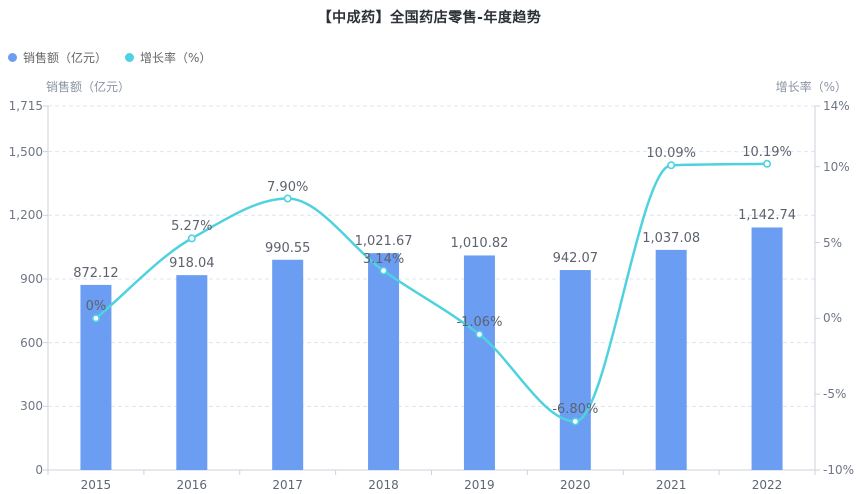 The image size is (859, 494). What do you see at coordinates (383, 242) in the screenshot?
I see `bar-value-label: 1,021.67` at bounding box center [383, 242].